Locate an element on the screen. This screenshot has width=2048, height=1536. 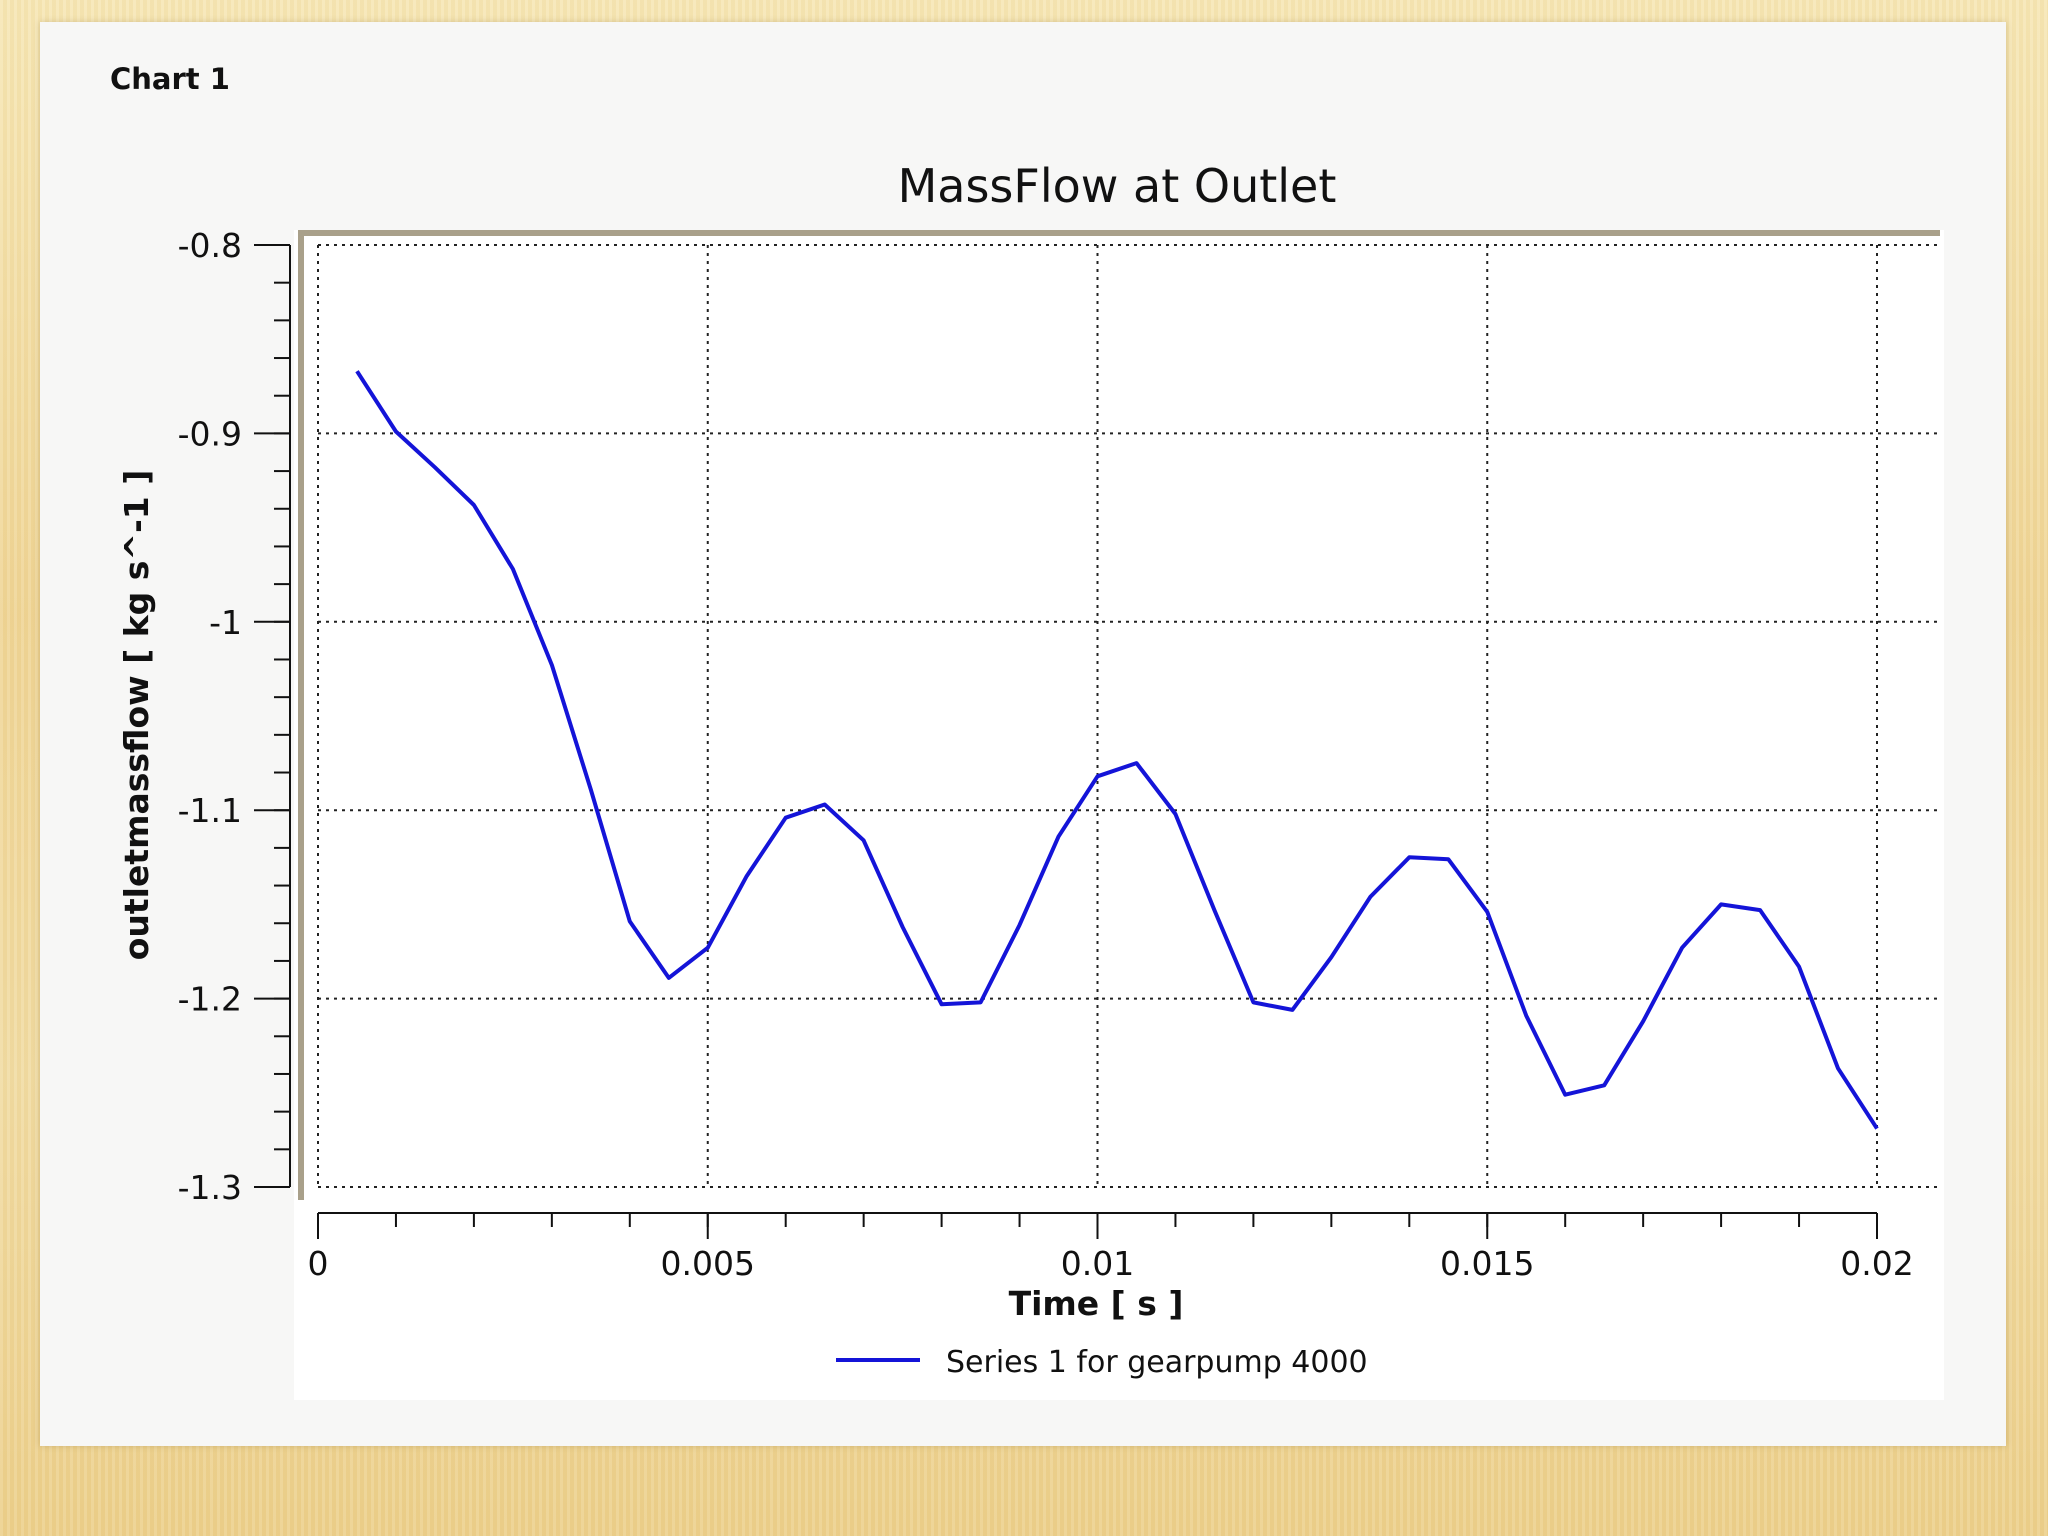
x-tick-label: 0.005 is located at coordinates (708, 1263).